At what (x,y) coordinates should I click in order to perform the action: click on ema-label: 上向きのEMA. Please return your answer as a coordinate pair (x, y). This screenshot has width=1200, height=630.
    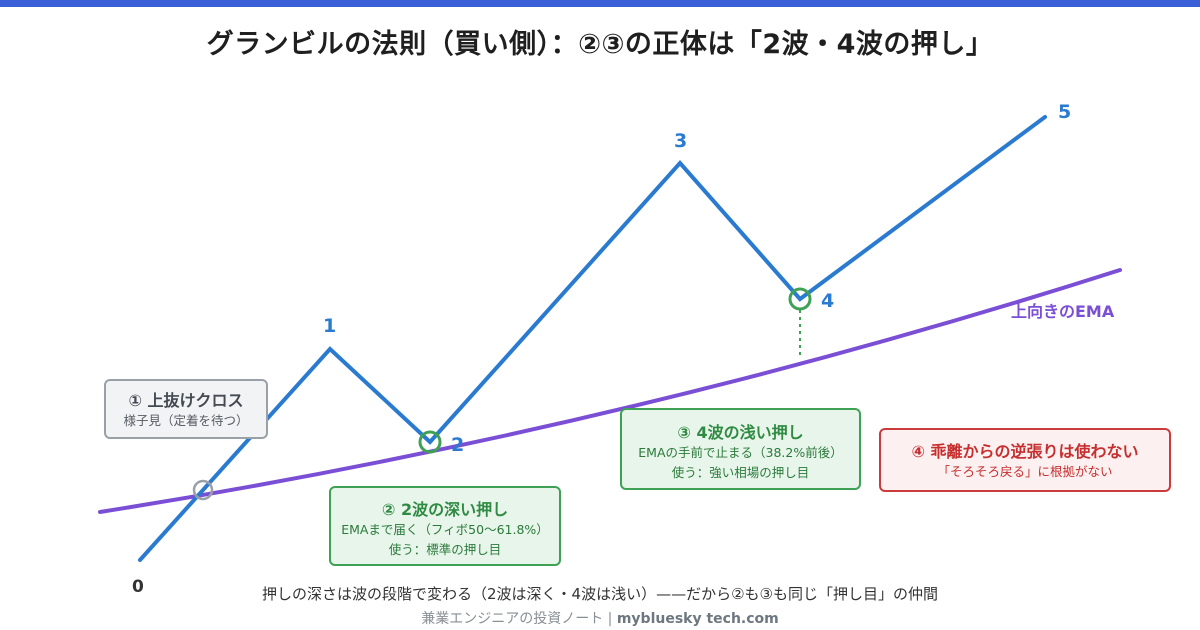
    Looking at the image, I should click on (1063, 311).